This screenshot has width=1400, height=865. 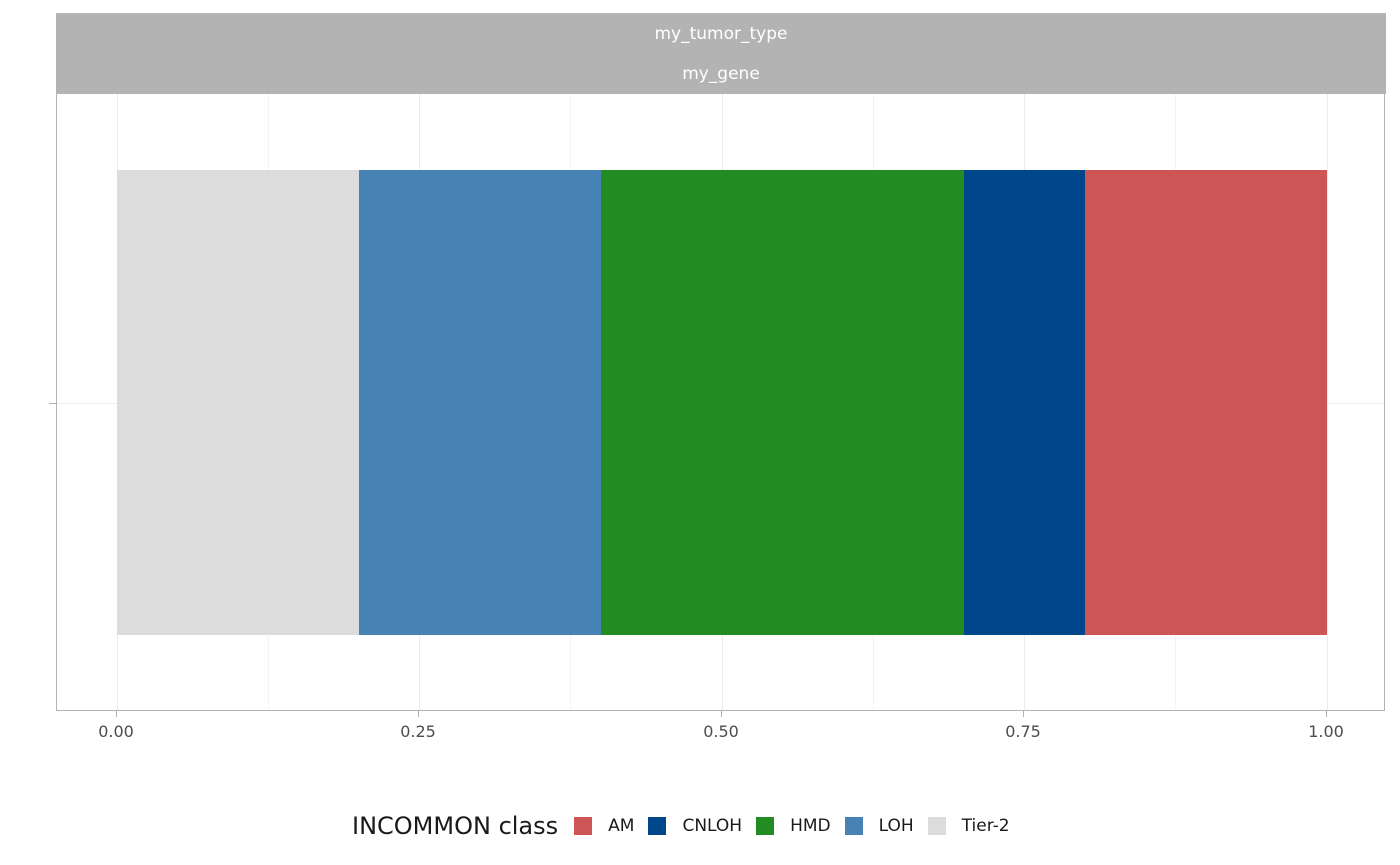 I want to click on facet-strip-tumor-type: my_tumor_type, so click(x=721, y=33).